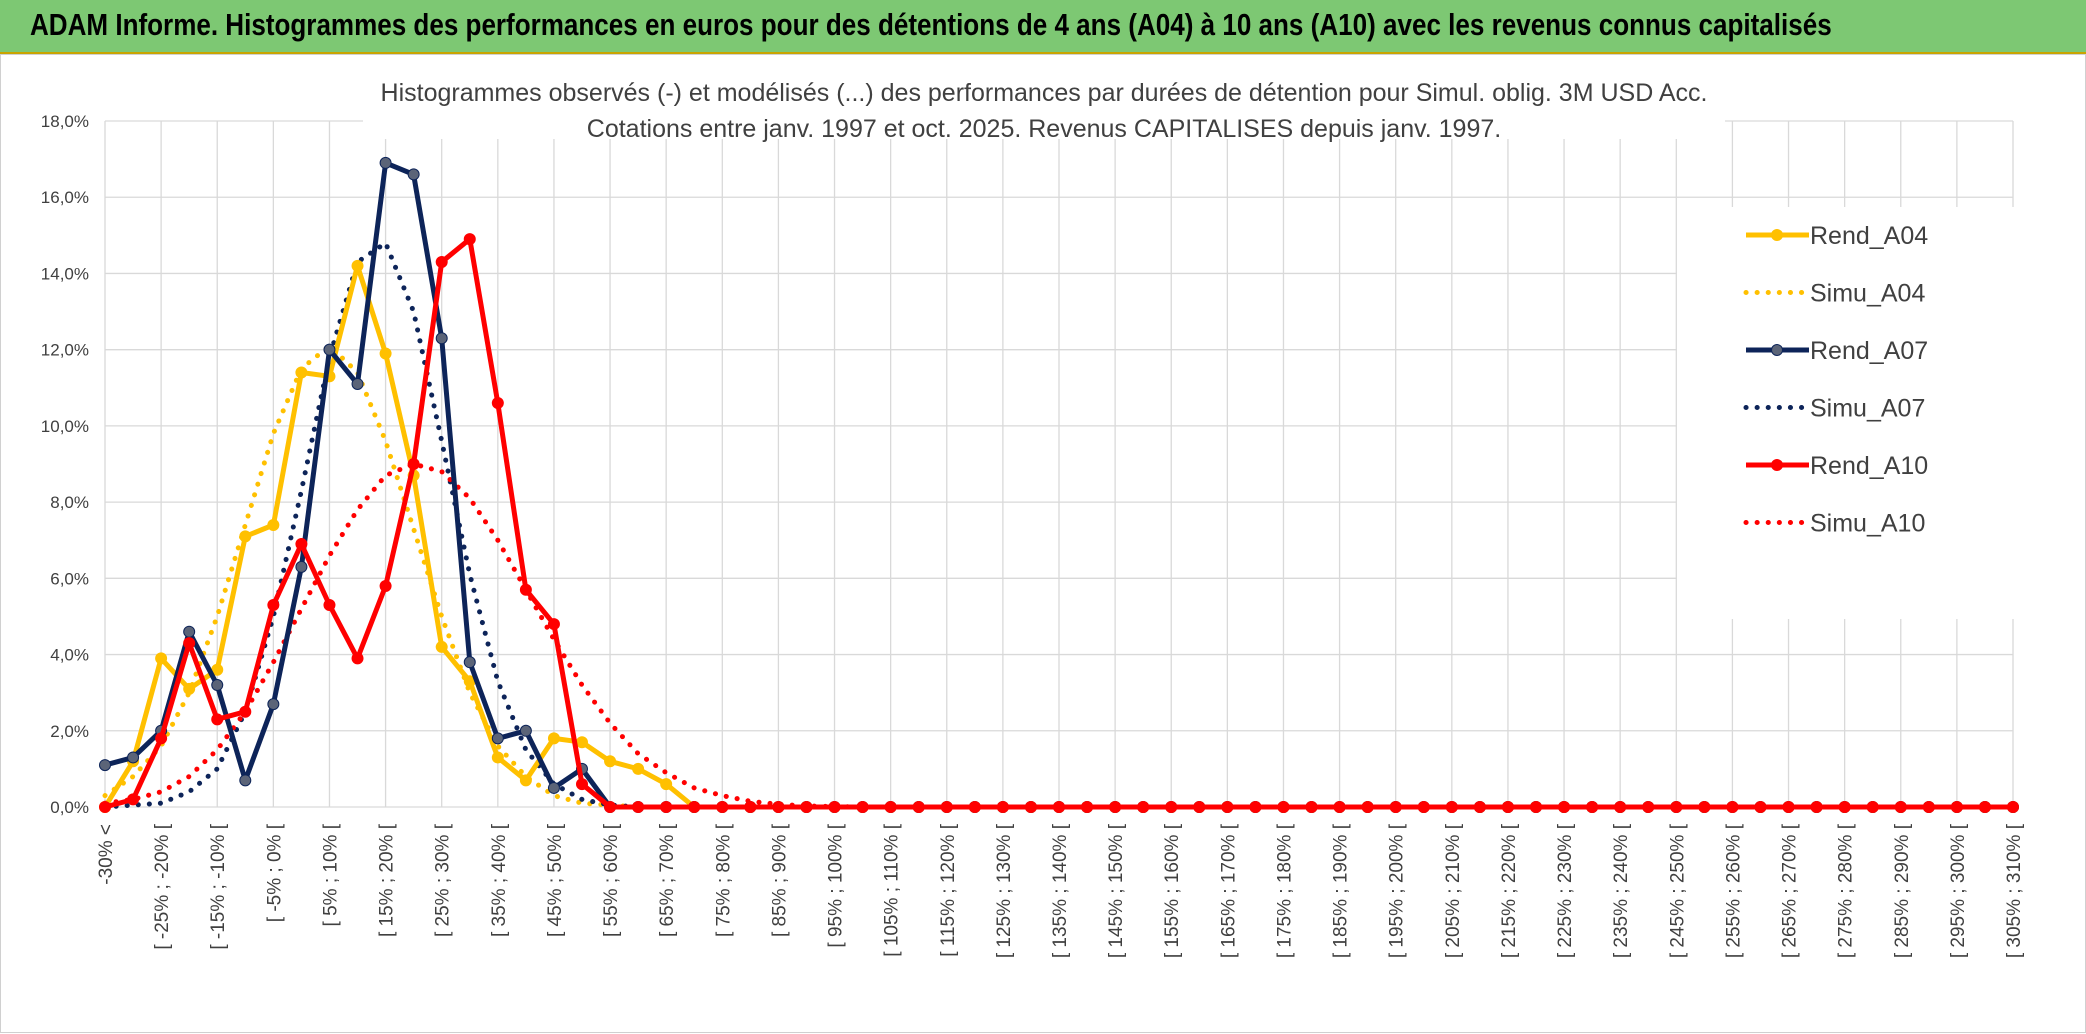 This screenshot has height=1034, width=2086. What do you see at coordinates (69, 578) in the screenshot?
I see `y-tick-label: 6,0%` at bounding box center [69, 578].